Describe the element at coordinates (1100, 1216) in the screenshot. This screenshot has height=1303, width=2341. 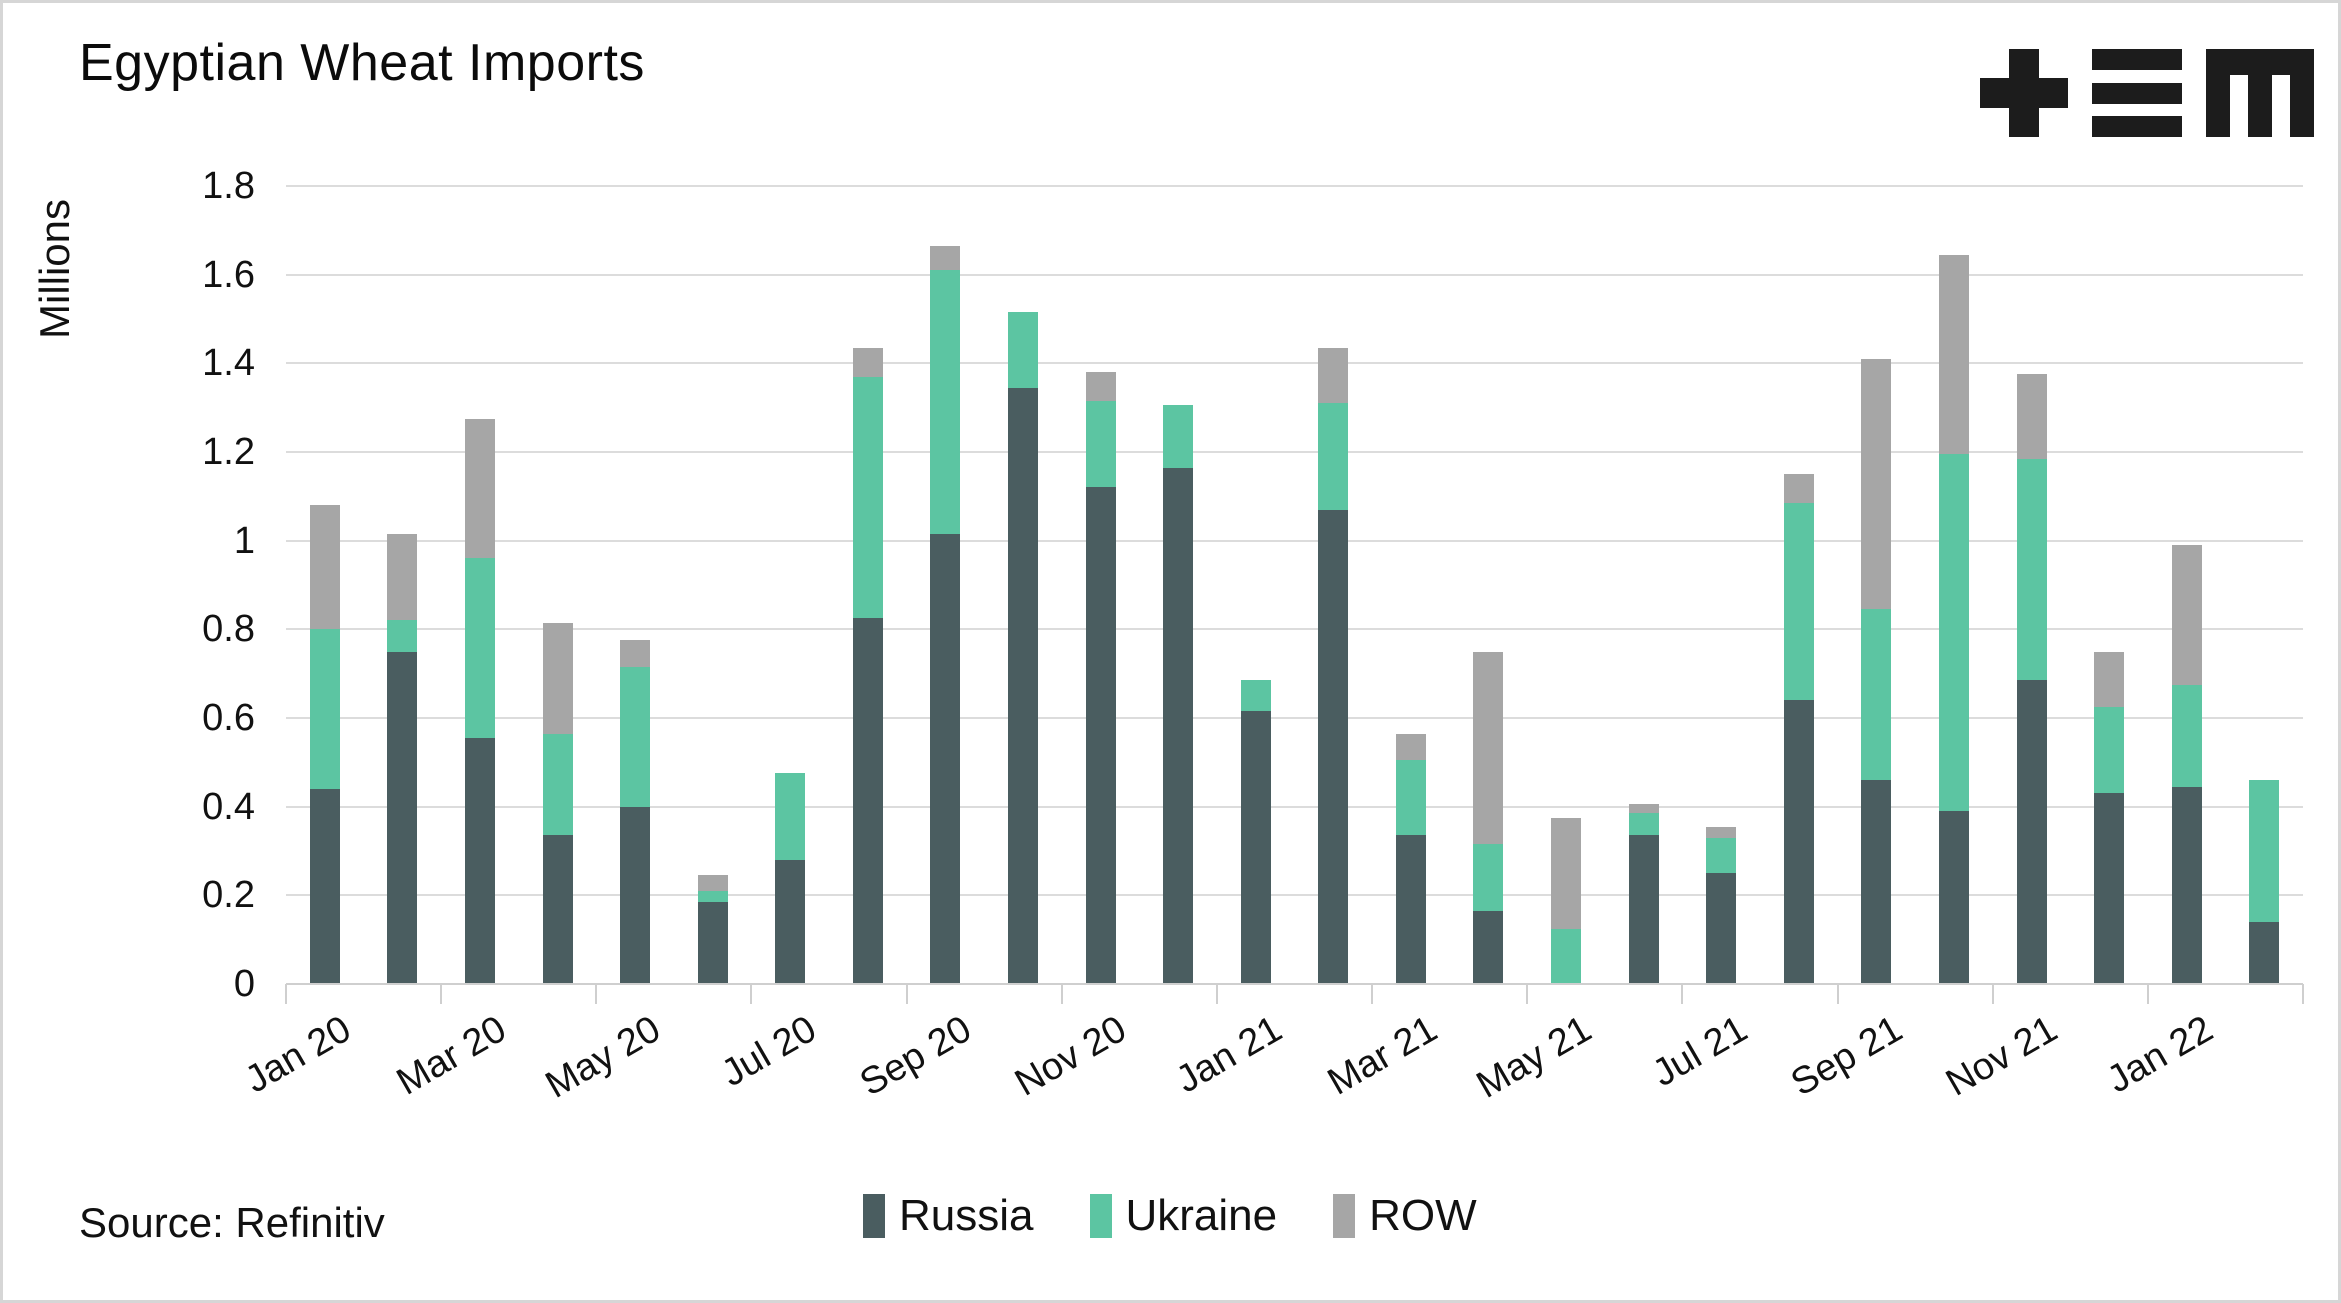
I see `legend-swatch-ukraine` at that location.